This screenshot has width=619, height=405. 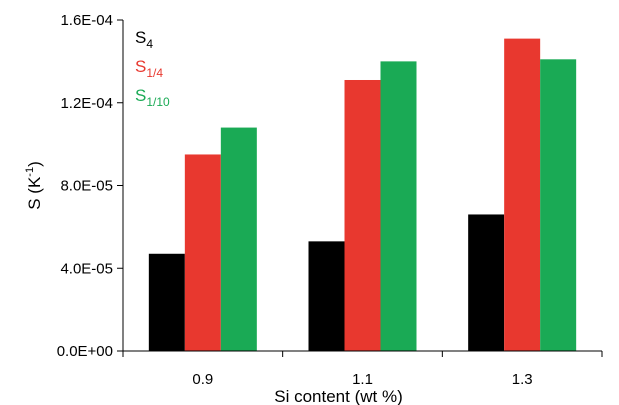 What do you see at coordinates (202, 379) in the screenshot?
I see `x-tick-label: 0.9` at bounding box center [202, 379].